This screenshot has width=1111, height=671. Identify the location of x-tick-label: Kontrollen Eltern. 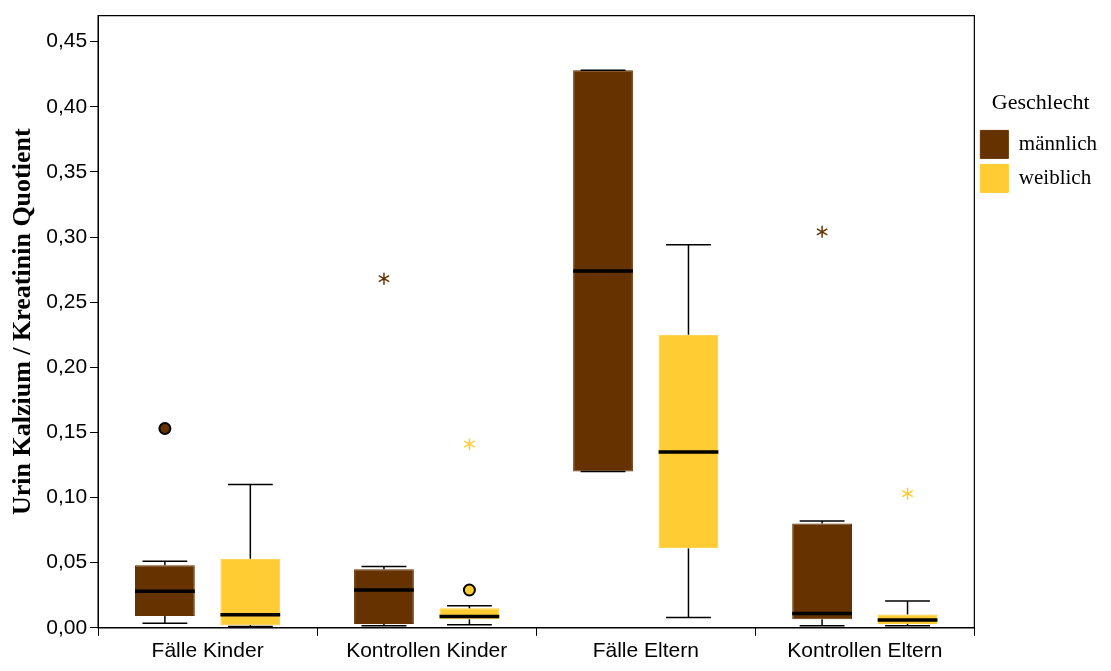
(865, 650).